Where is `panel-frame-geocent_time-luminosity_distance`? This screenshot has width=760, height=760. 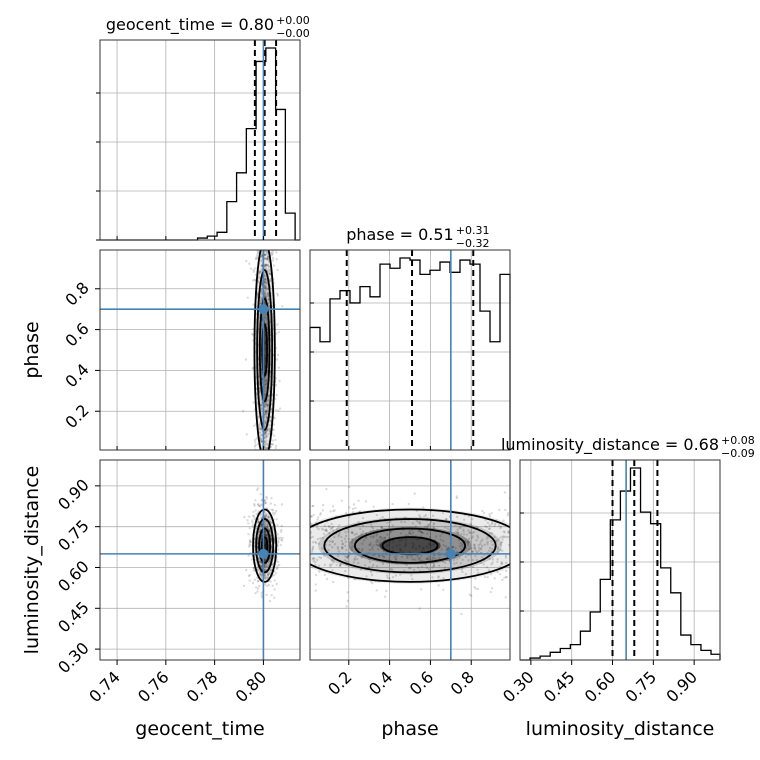
panel-frame-geocent_time-luminosity_distance is located at coordinates (200, 560).